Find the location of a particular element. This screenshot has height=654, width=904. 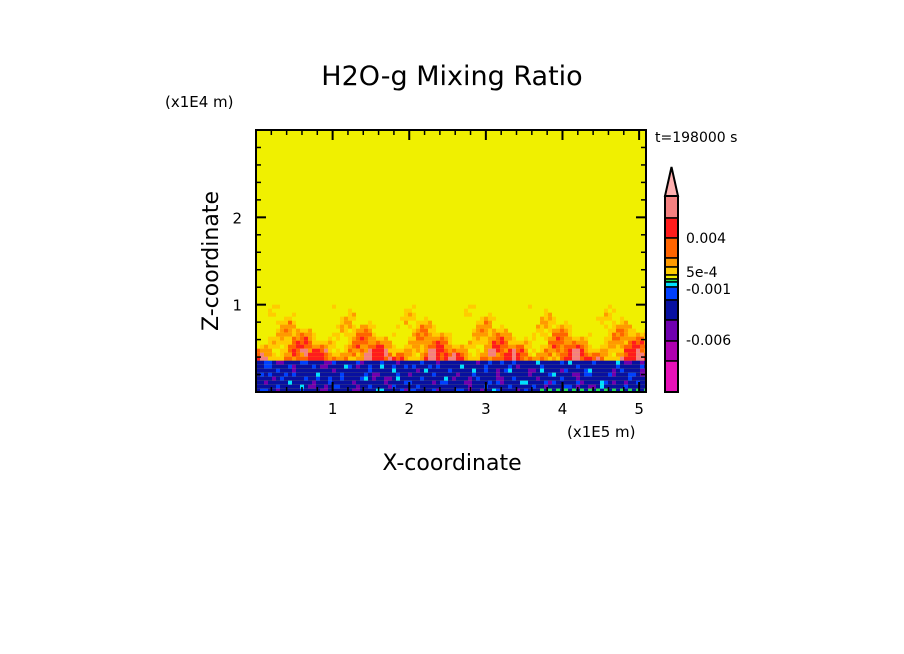

x-tick-label: 3 is located at coordinates (486, 409).